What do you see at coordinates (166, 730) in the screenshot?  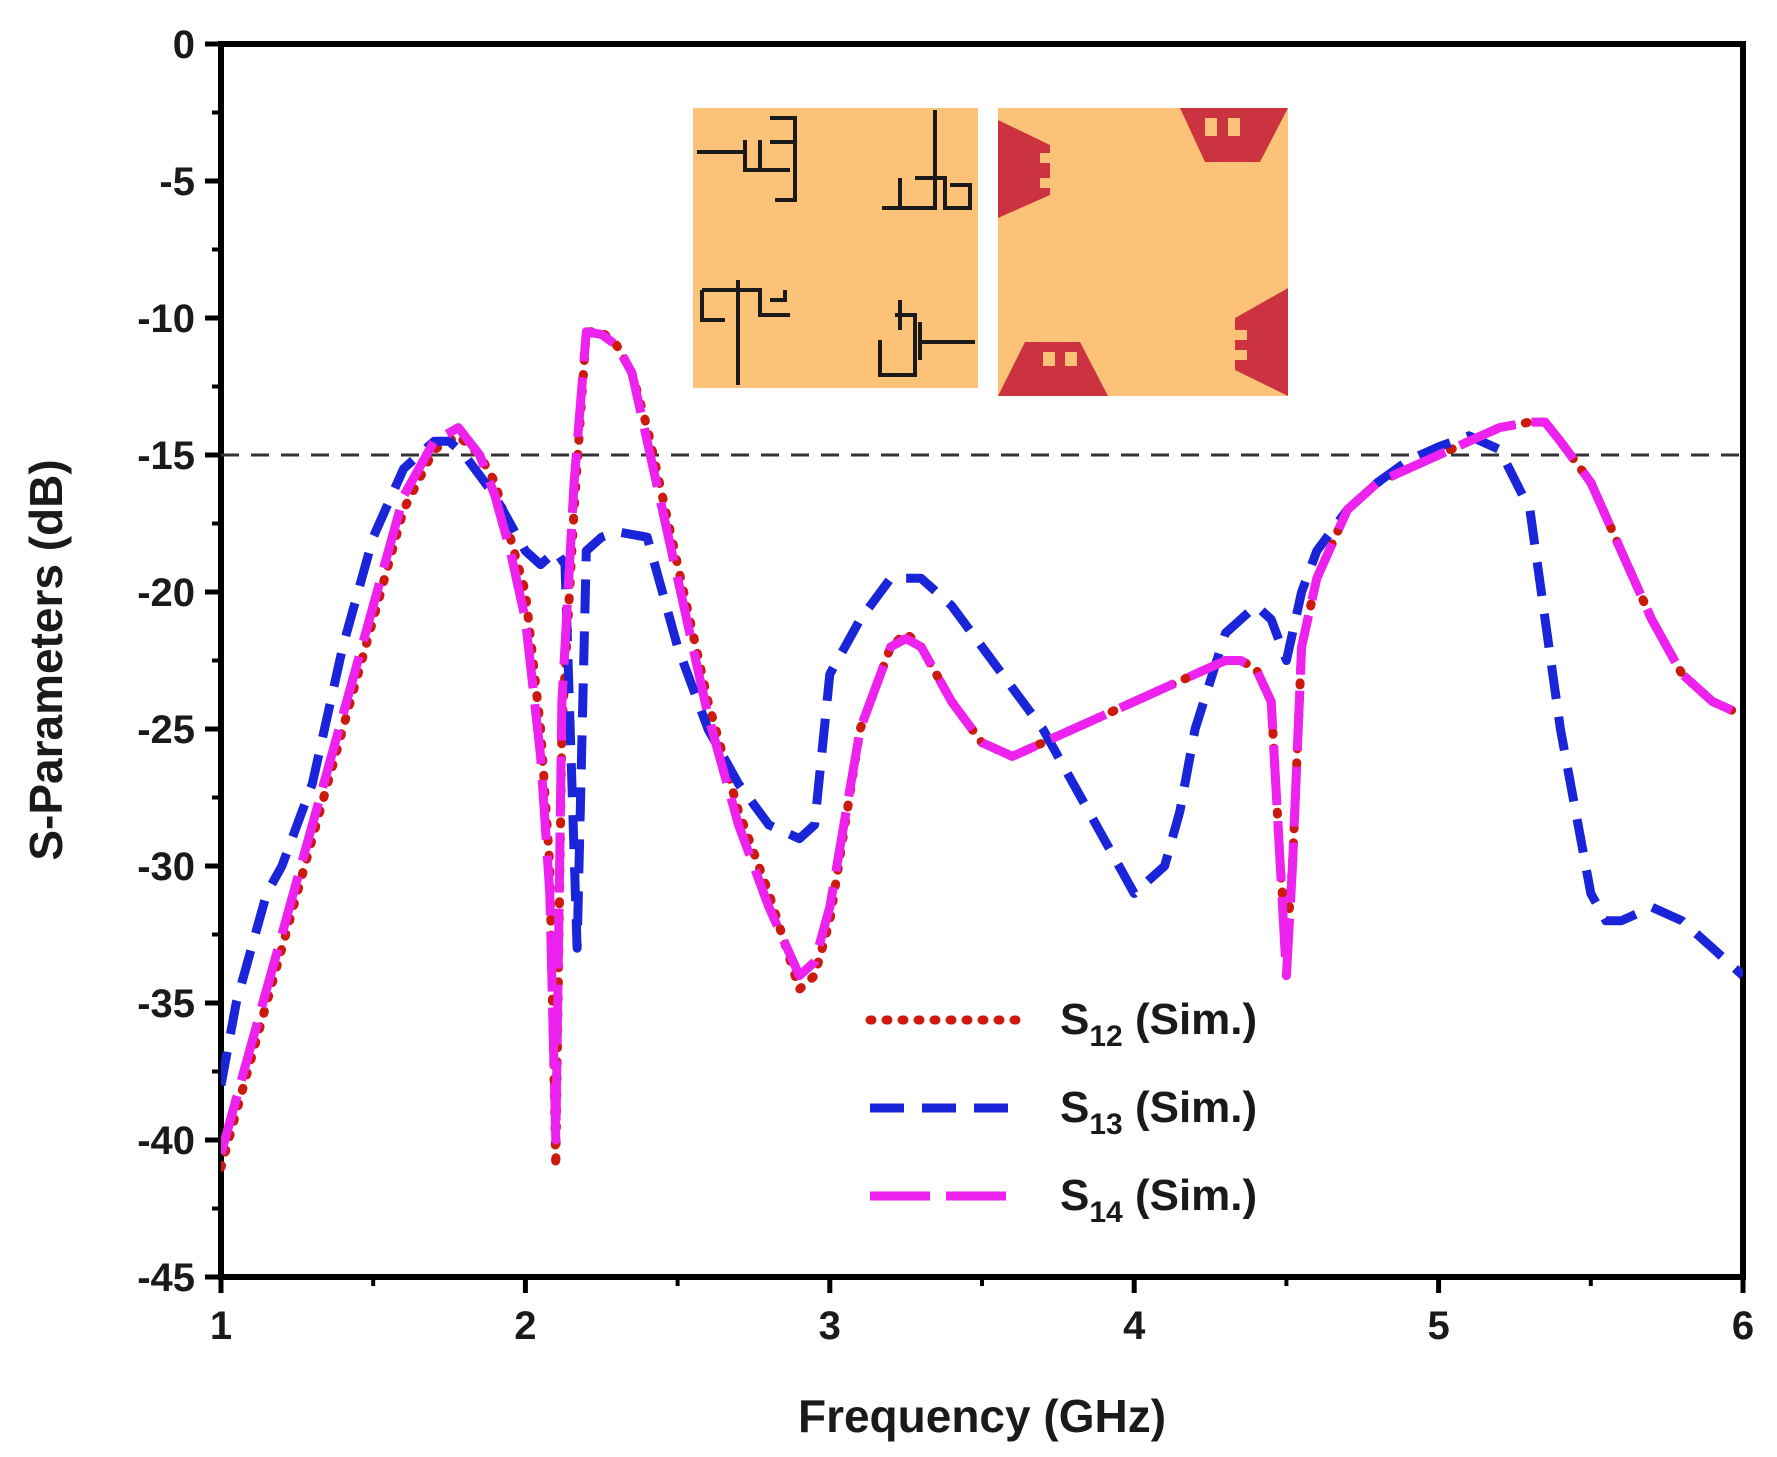 I see `y-tick-label: -25` at bounding box center [166, 730].